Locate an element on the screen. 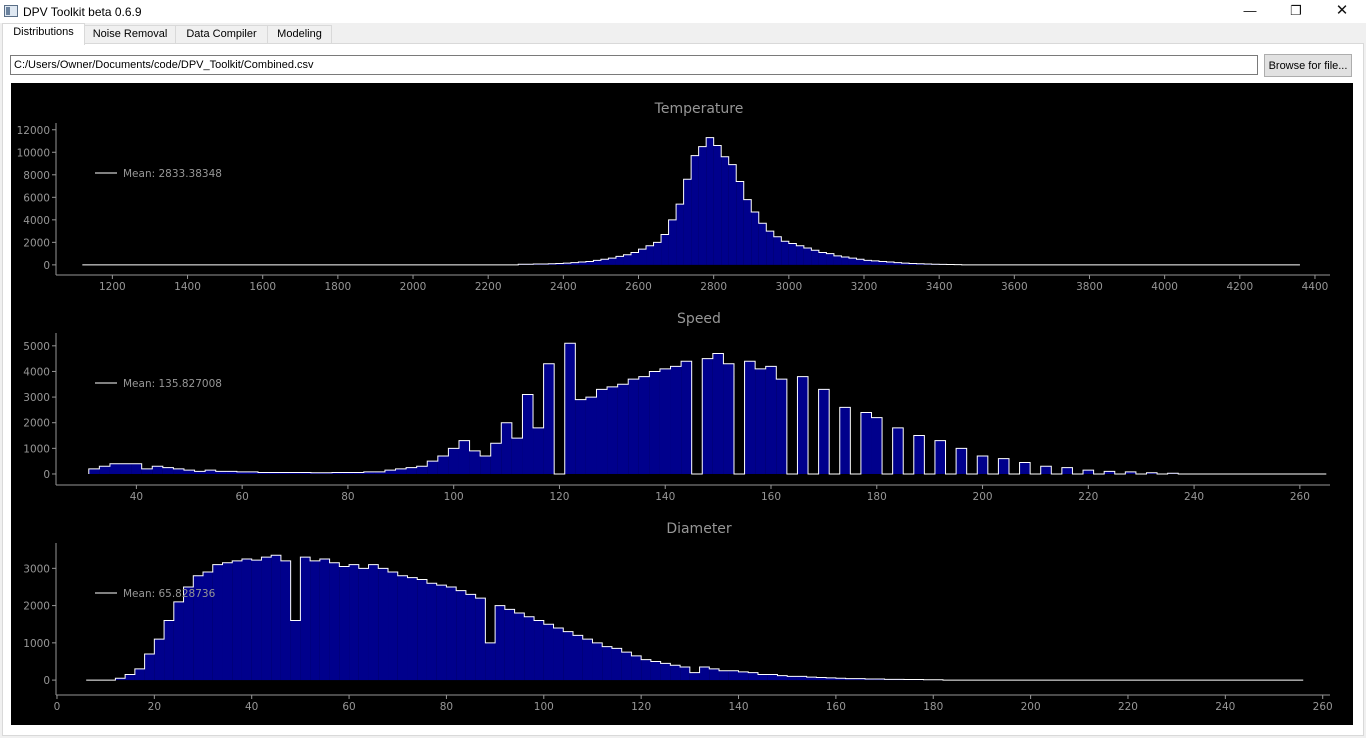 The height and width of the screenshot is (738, 1366). diameter-x-tick-label: 100 is located at coordinates (544, 707).